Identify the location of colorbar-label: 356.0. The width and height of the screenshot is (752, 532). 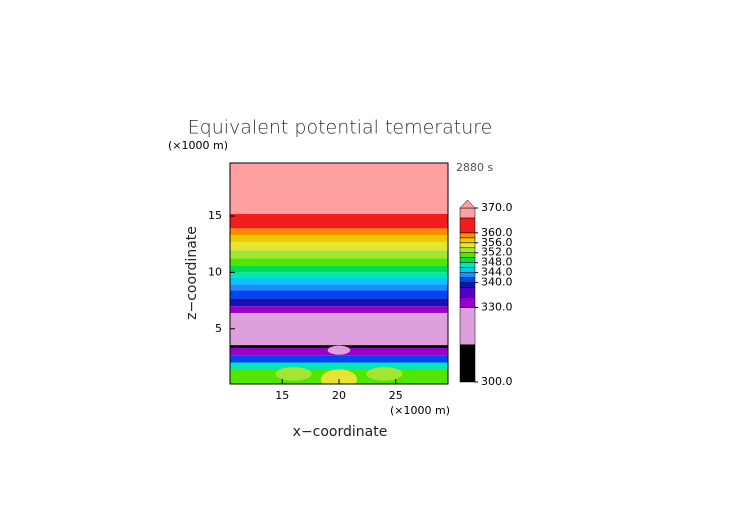
(497, 242).